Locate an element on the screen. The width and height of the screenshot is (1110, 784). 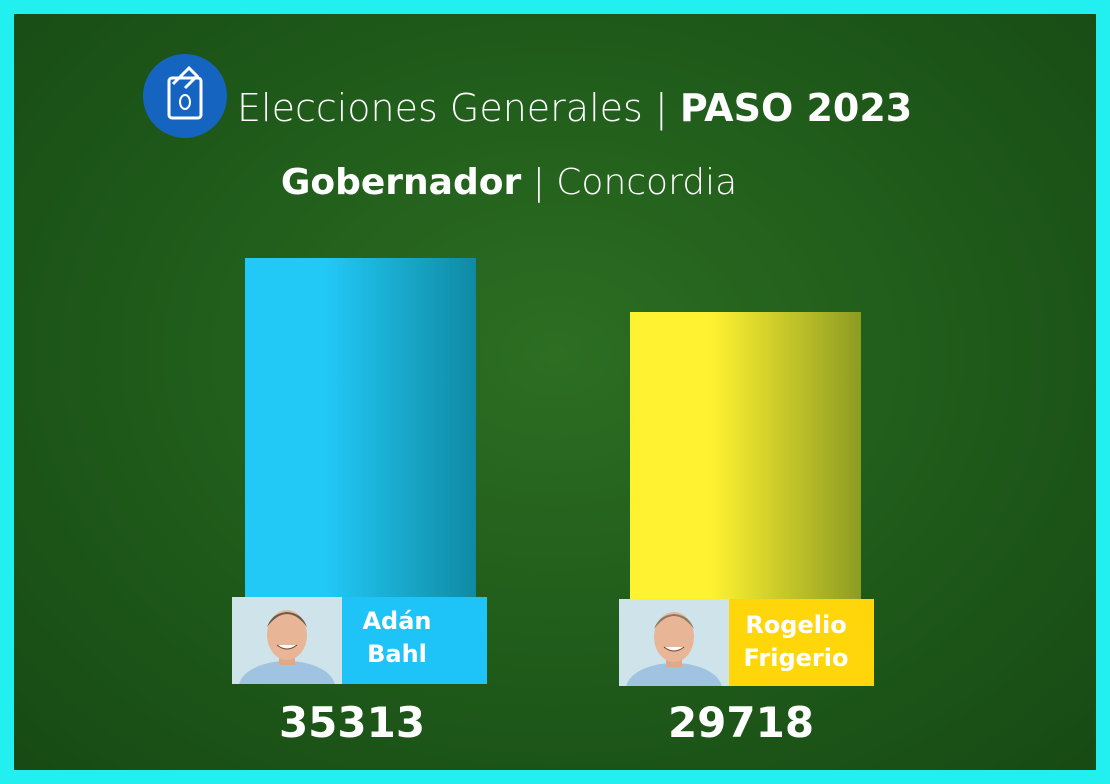
value-label: 29718 is located at coordinates (741, 722).